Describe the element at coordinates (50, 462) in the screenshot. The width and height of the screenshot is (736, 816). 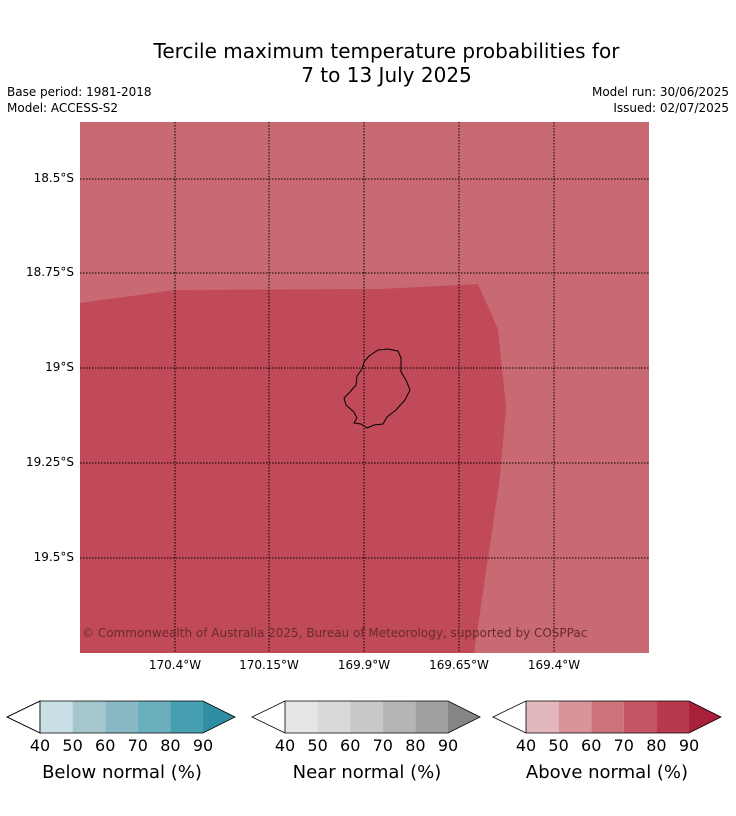
I see `lat-label: 19.25°S` at that location.